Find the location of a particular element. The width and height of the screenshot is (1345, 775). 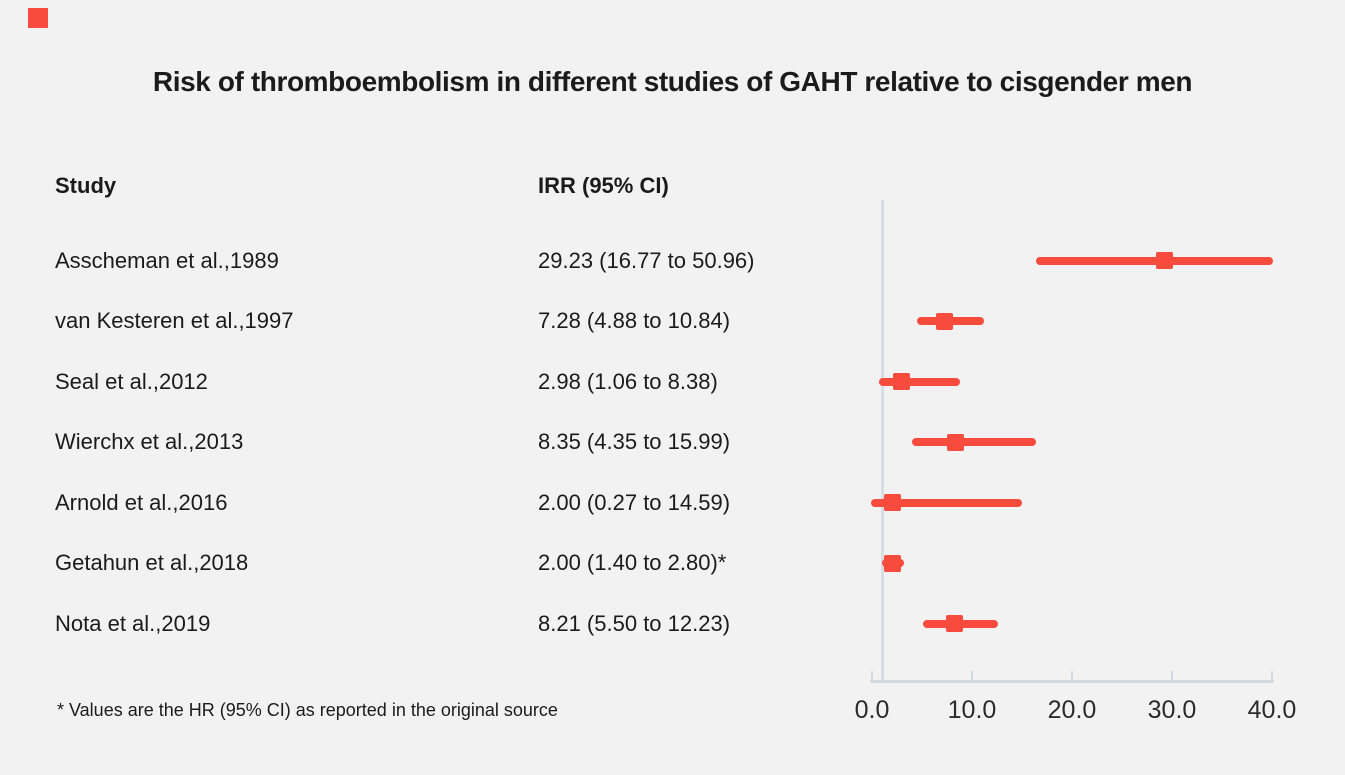

x-axis-tick-label: 40.0 is located at coordinates (1272, 710).